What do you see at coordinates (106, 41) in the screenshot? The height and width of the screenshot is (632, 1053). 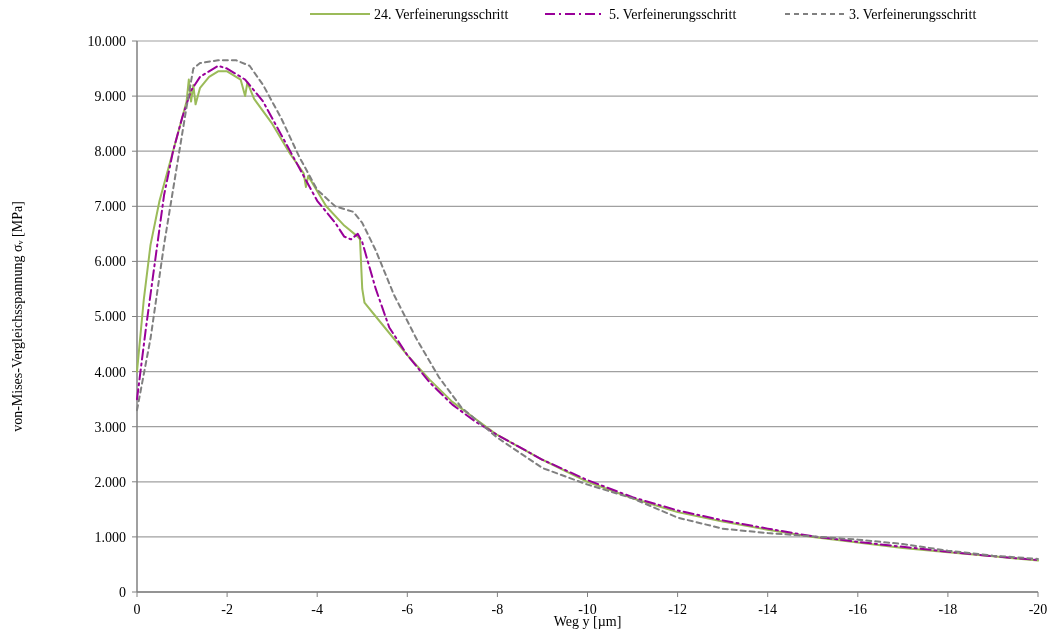 I see `y-tick-label: 10.000` at bounding box center [106, 41].